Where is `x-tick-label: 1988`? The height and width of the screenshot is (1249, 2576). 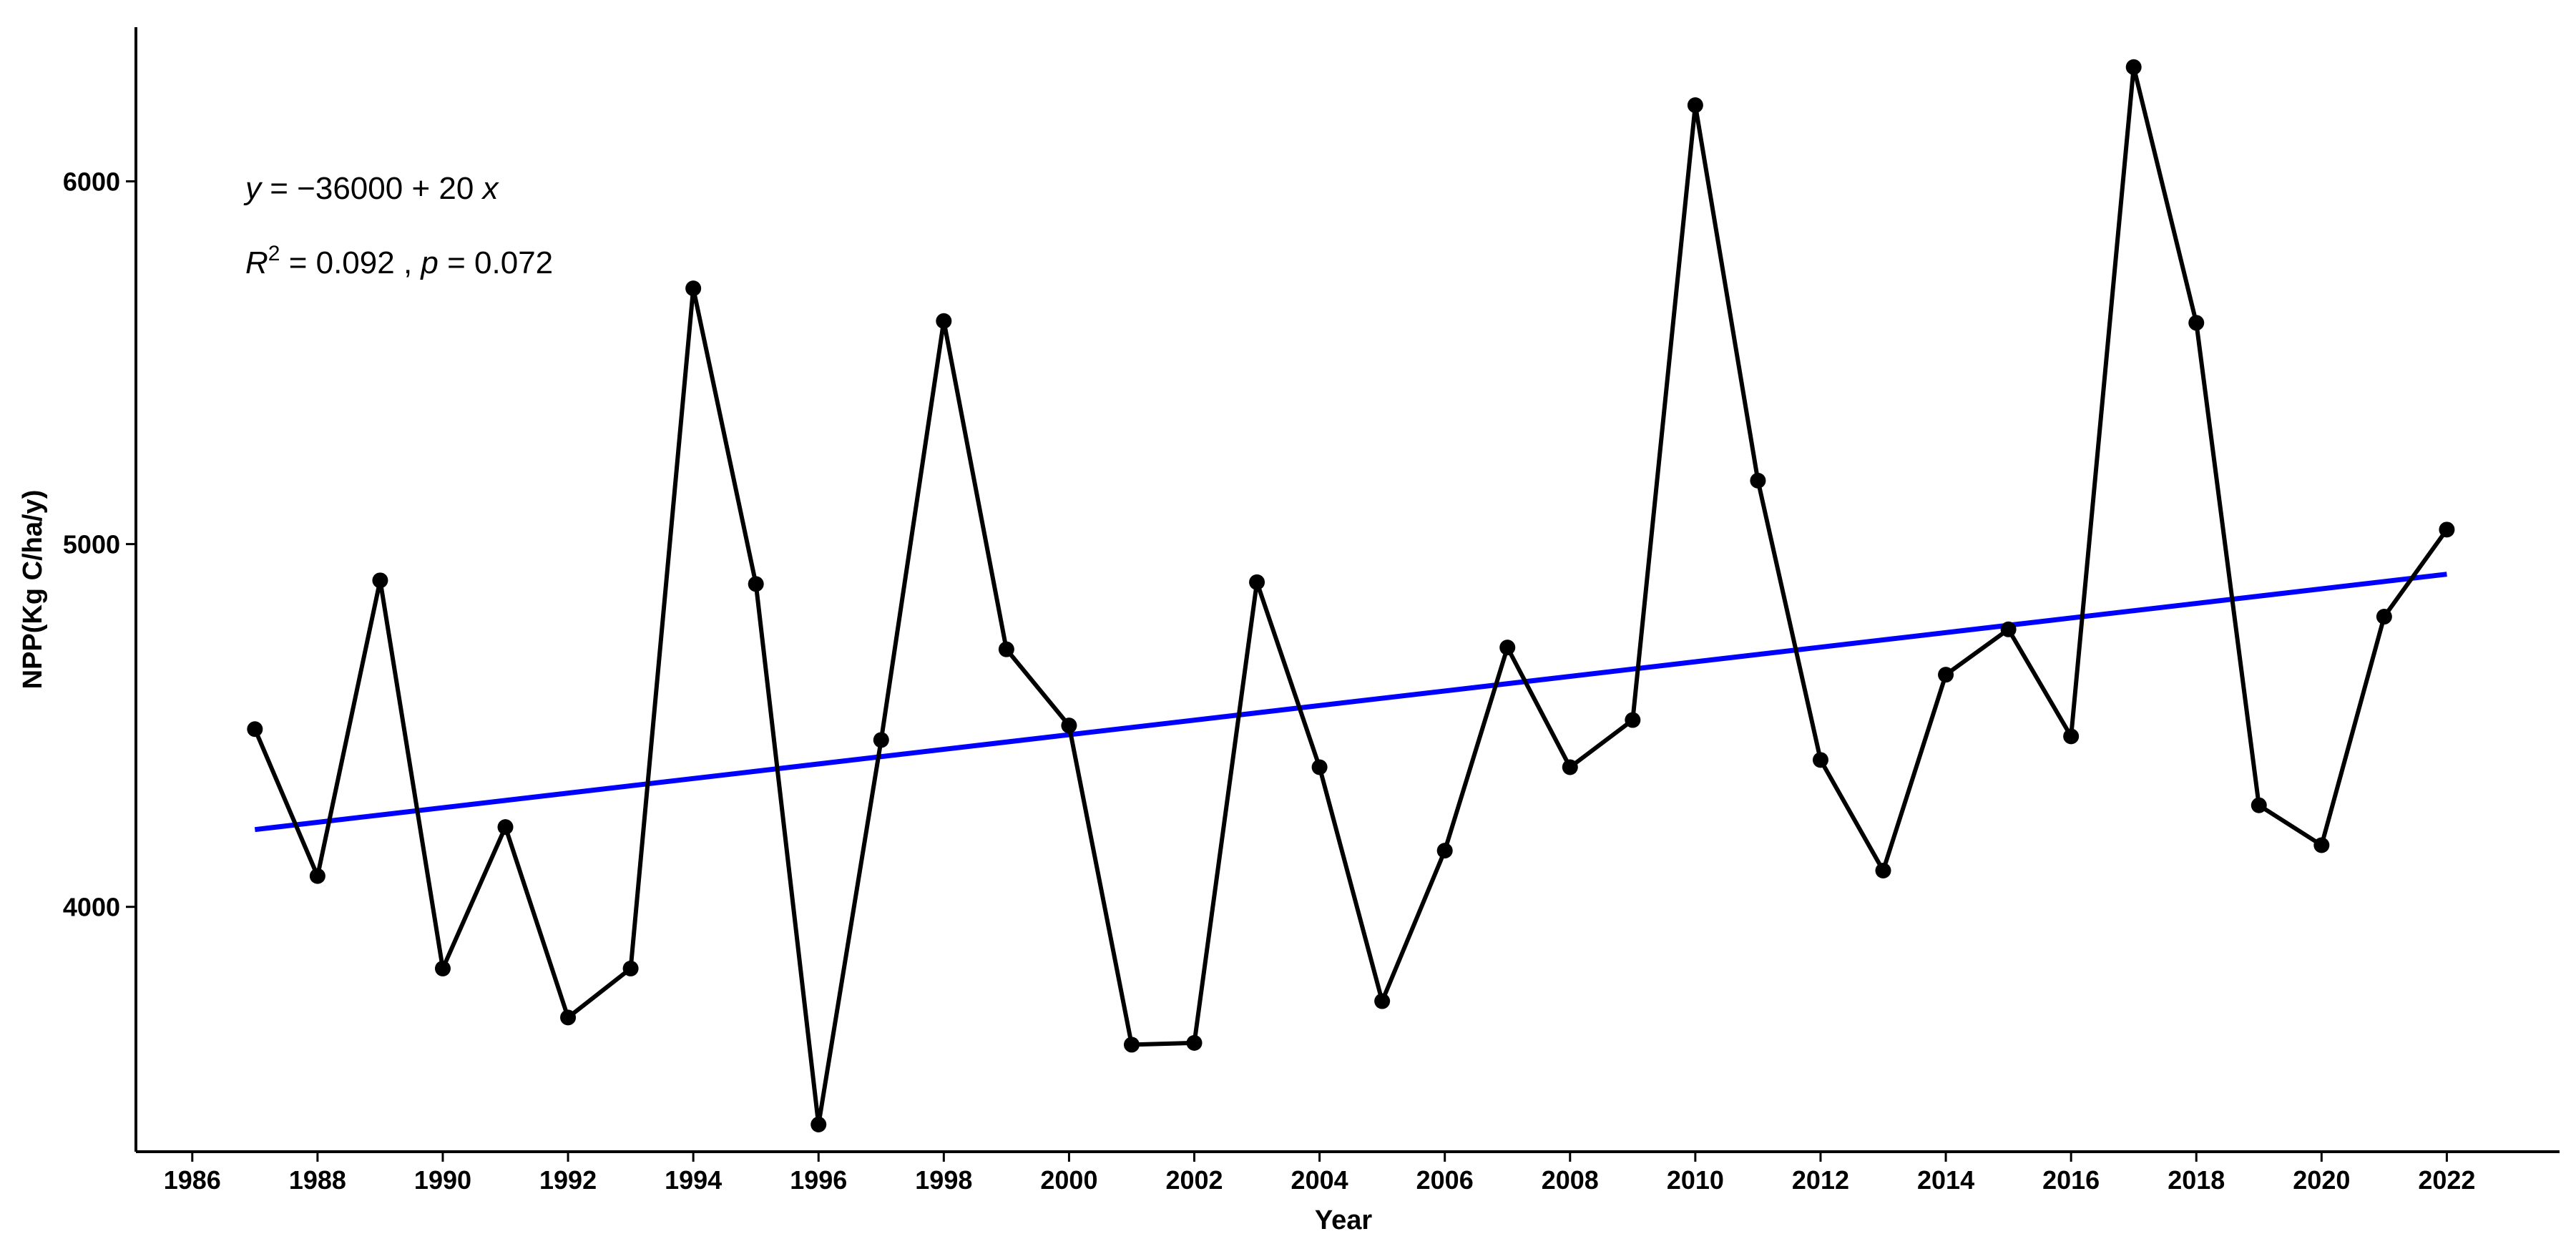
x-tick-label: 1988 is located at coordinates (317, 1180).